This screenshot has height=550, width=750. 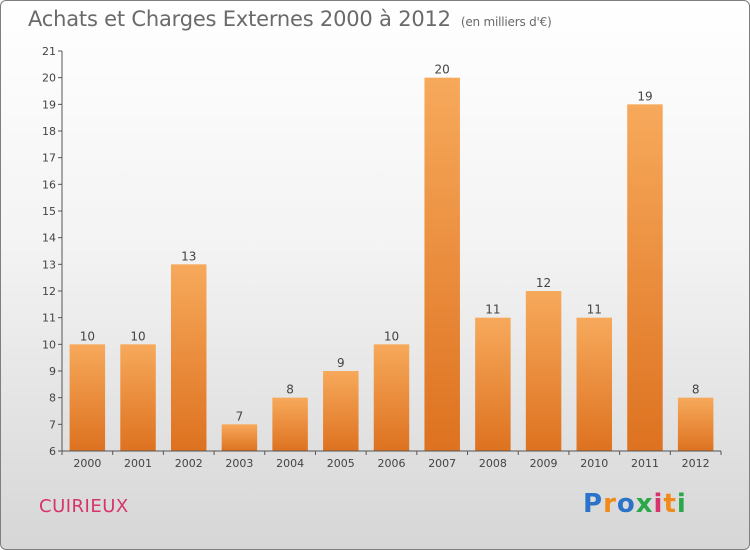 I want to click on x-tick-label-2011: 2011, so click(x=645, y=463).